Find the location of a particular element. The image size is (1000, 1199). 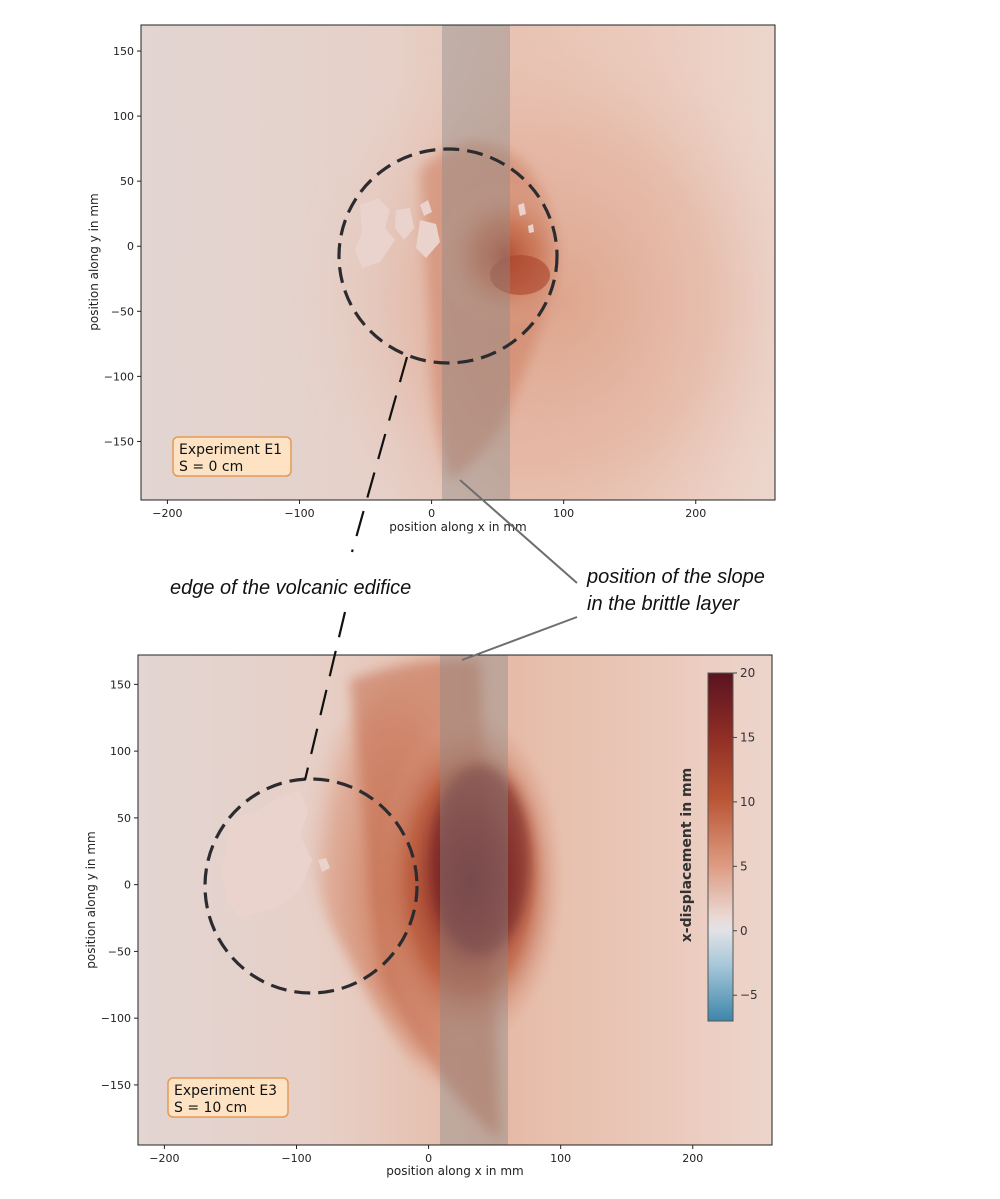

colorbar-tick-label: −5 is located at coordinates (749, 995).